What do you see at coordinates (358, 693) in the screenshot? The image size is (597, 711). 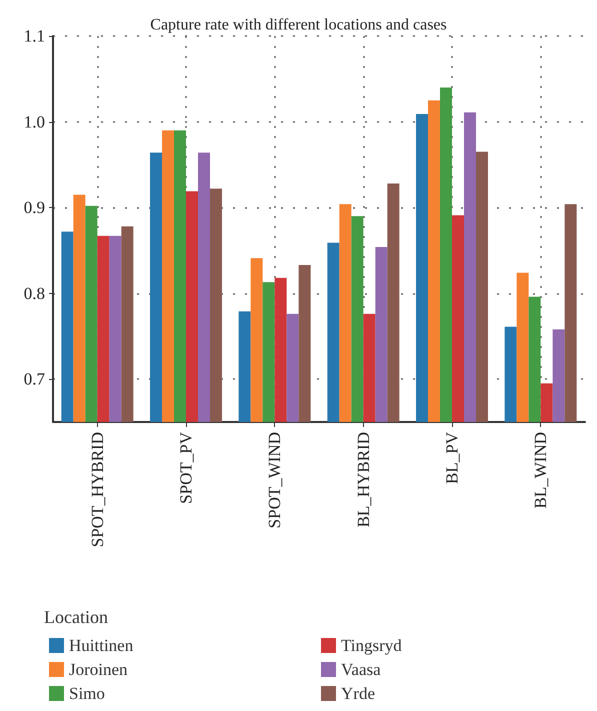 I see `legend-label: Yrde` at bounding box center [358, 693].